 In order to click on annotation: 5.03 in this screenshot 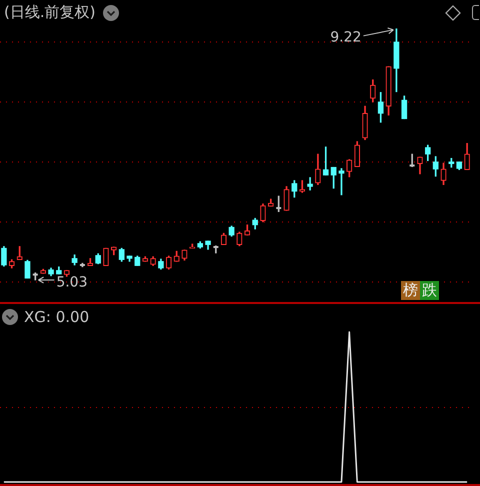, I will do `click(72, 282)`.